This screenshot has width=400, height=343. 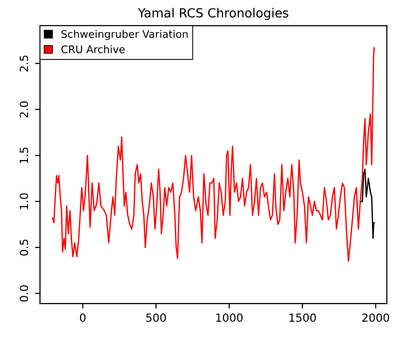 I want to click on chart-title: Yamal RCS Chronologies, so click(x=213, y=14).